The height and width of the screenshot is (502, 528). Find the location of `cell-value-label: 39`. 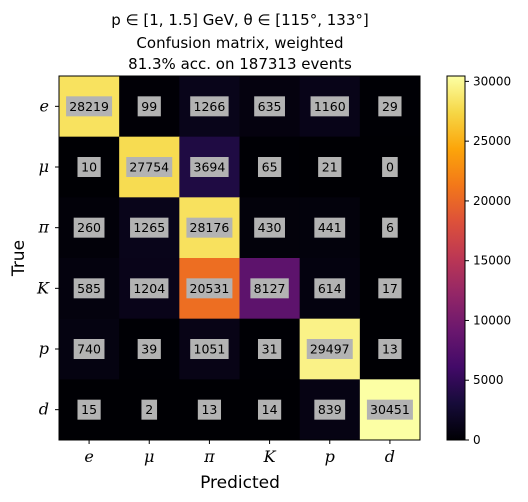

cell-value-label: 39 is located at coordinates (149, 349).